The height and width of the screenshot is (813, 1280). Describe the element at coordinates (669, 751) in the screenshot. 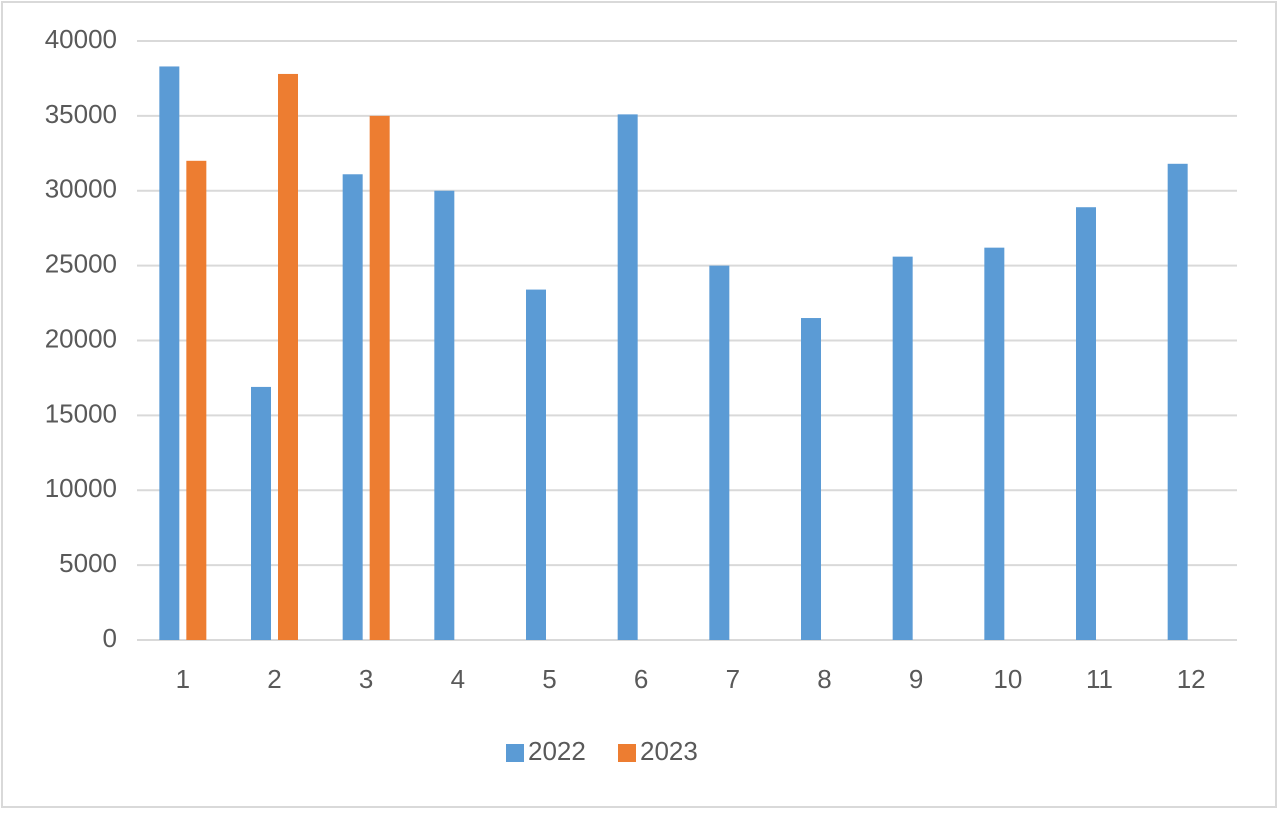

I see `legend-label: 2023` at that location.